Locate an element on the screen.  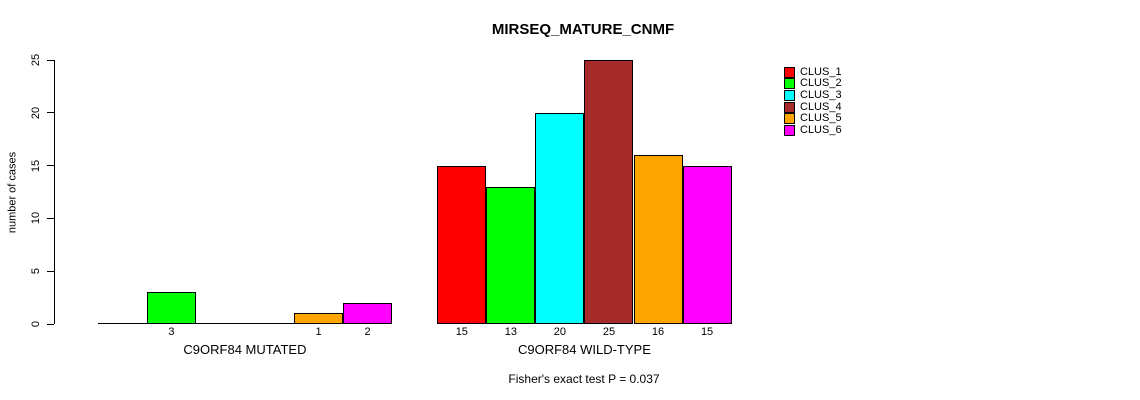
bar-value-label: 20 is located at coordinates (560, 332).